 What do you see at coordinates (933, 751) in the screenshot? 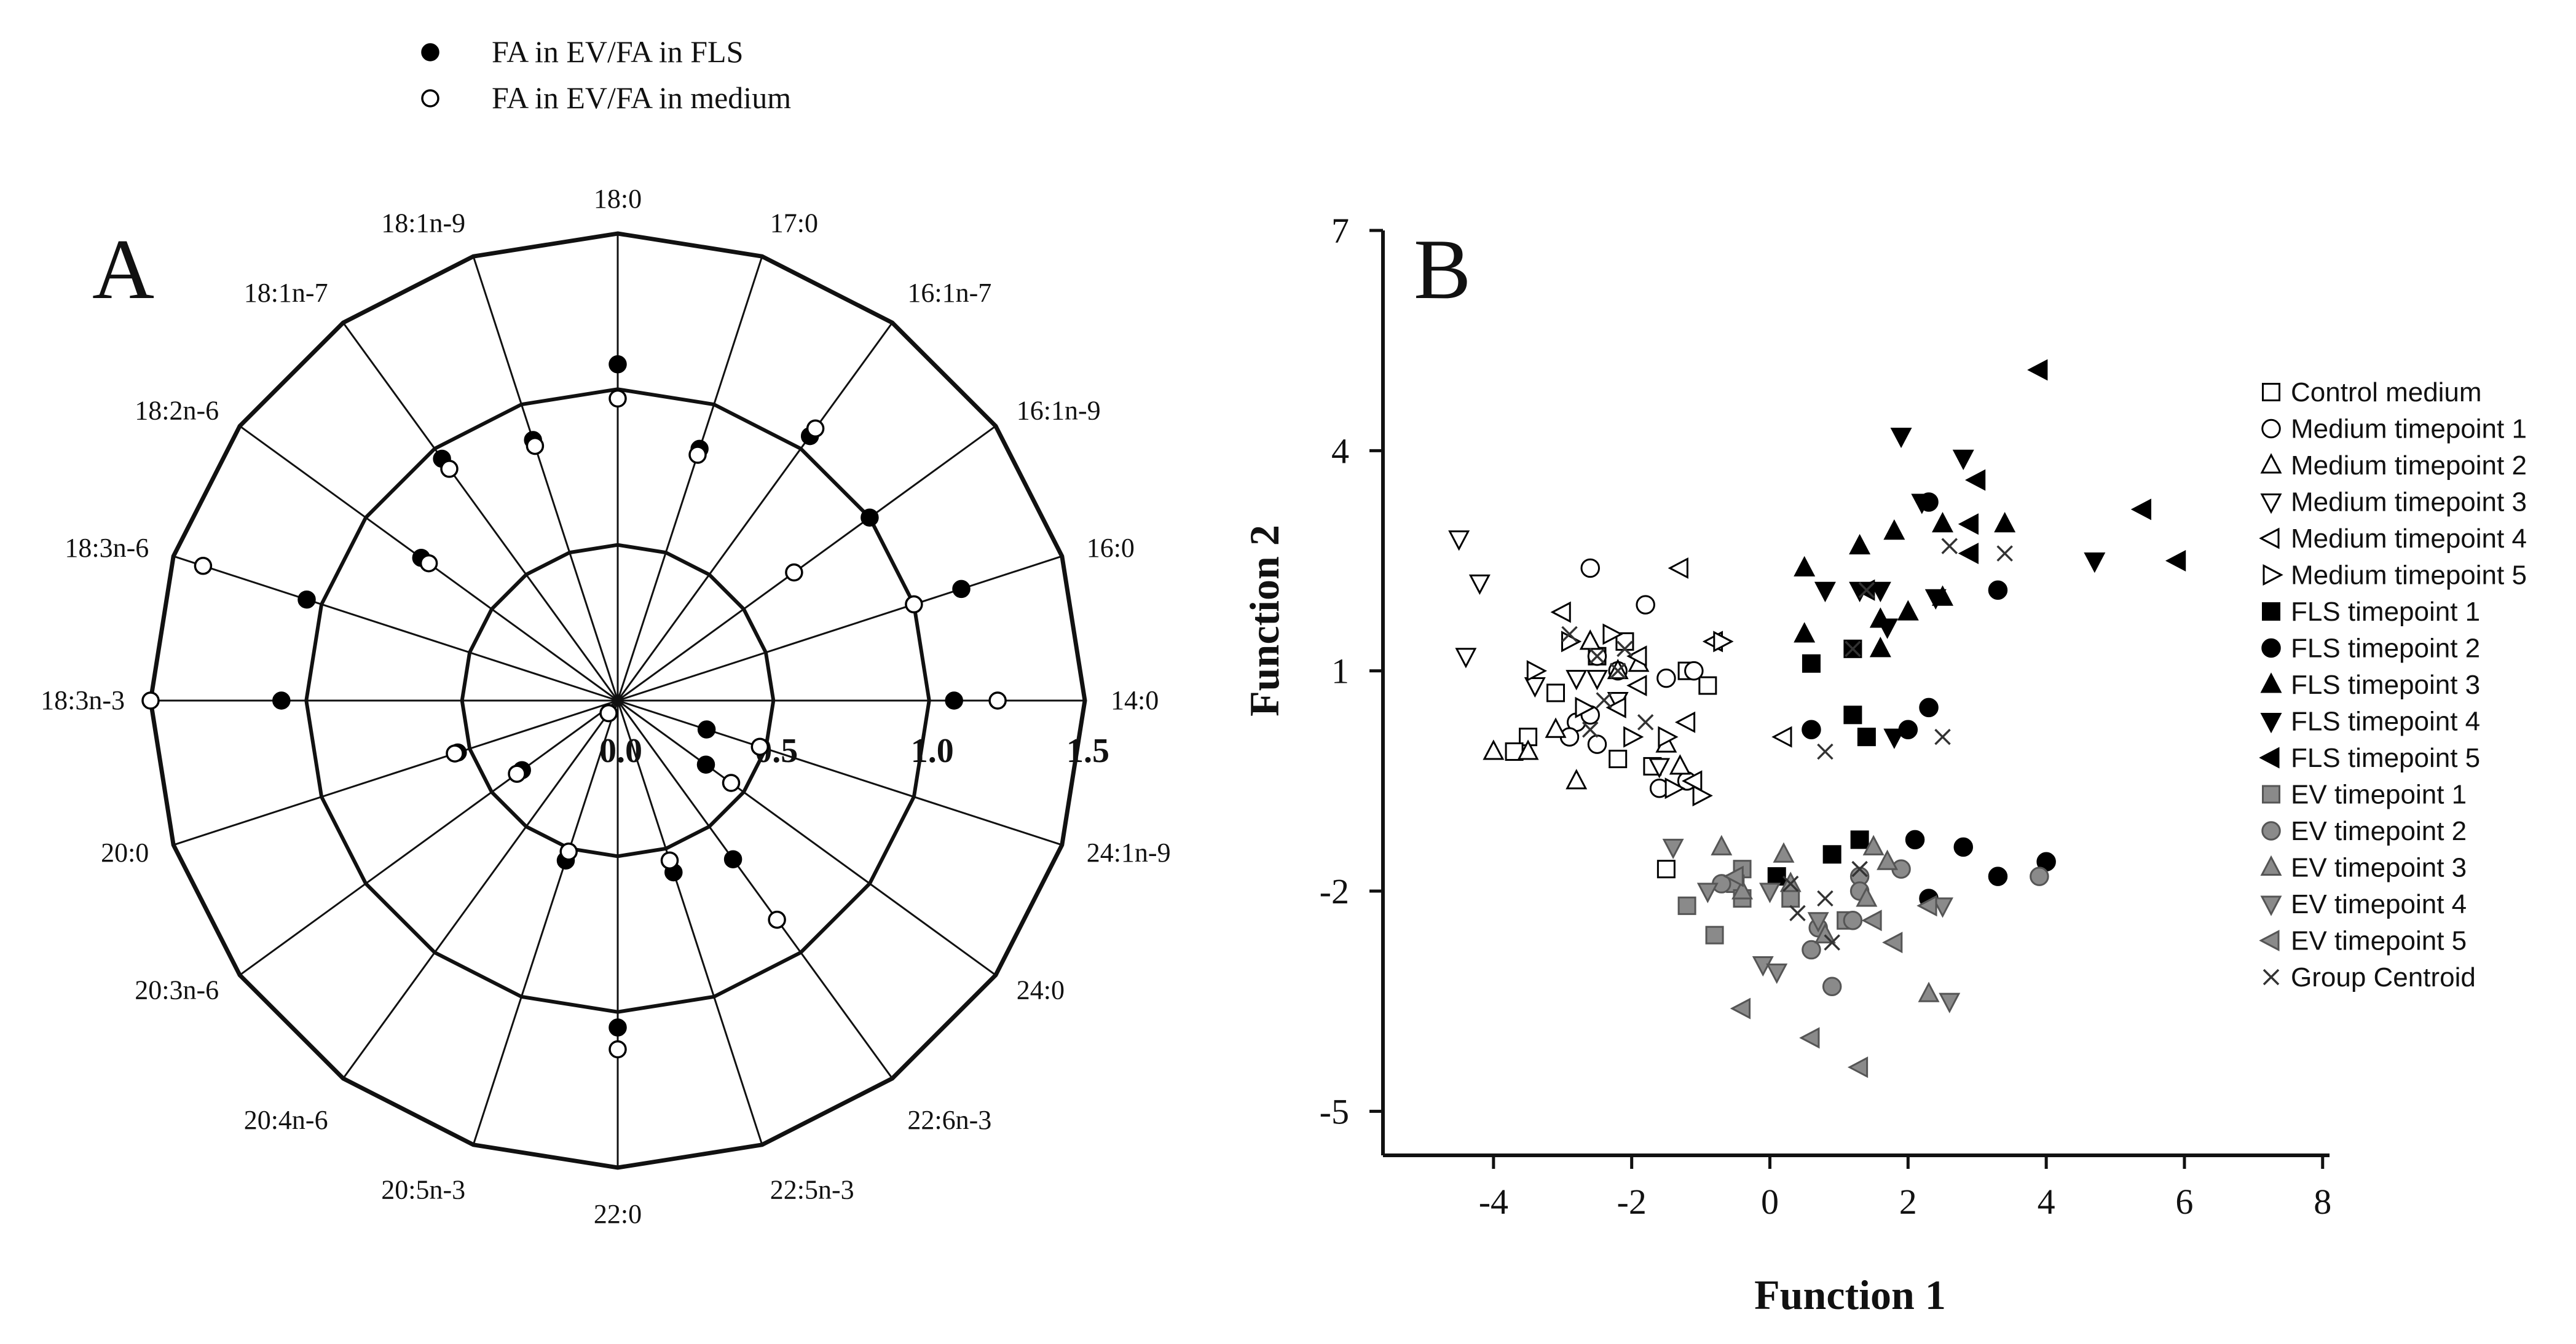
I see `radar-scale-label: 1.0` at bounding box center [933, 751].